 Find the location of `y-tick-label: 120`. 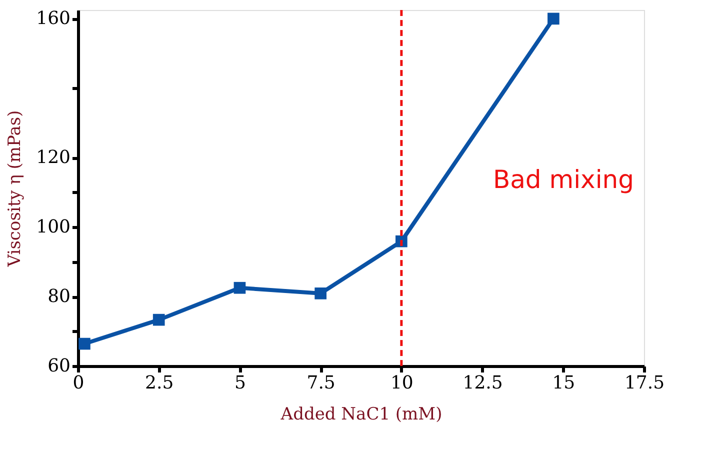

y-tick-label: 120 is located at coordinates (53, 157).